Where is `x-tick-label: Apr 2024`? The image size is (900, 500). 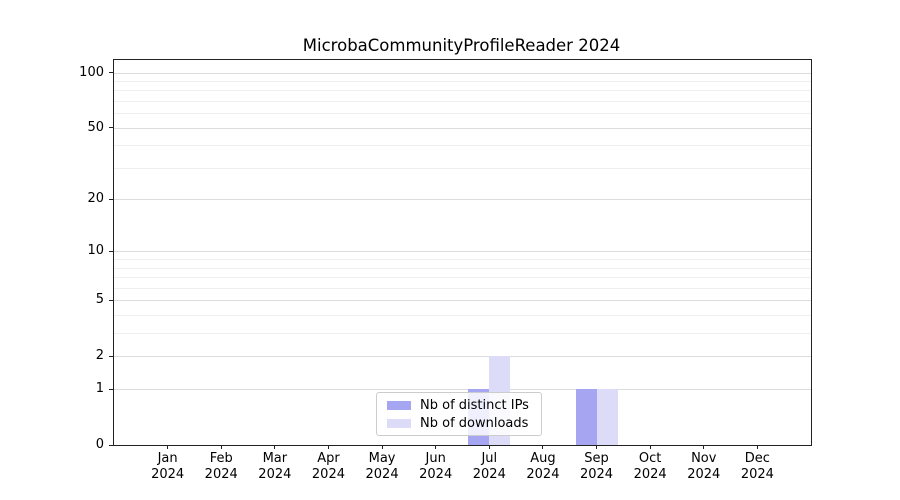
x-tick-label: Apr 2024 is located at coordinates (328, 466).